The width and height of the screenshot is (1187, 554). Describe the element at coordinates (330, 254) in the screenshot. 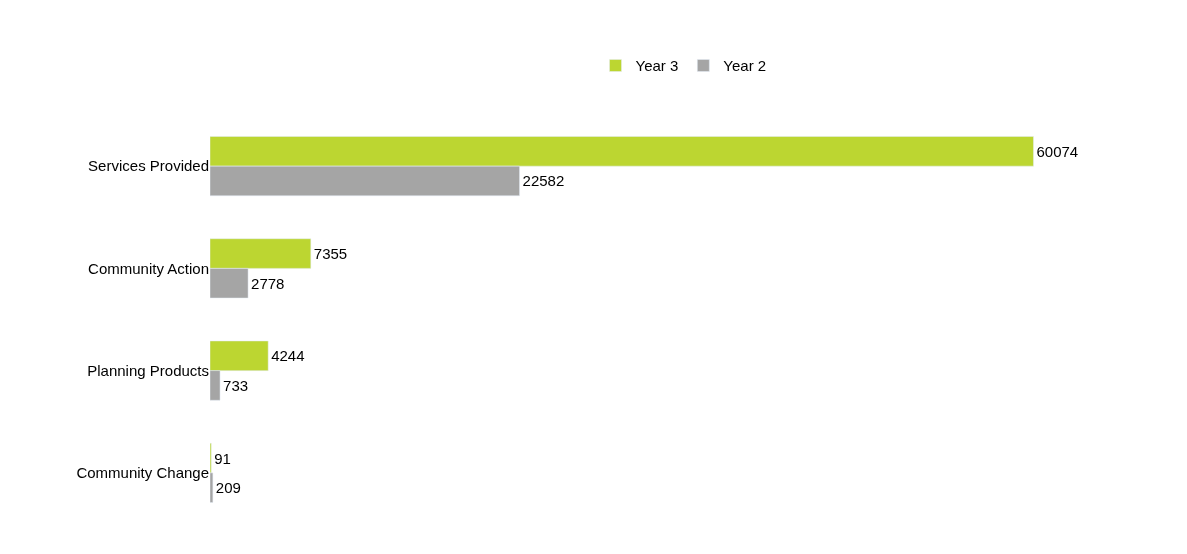

I see `data-label: 7355` at that location.